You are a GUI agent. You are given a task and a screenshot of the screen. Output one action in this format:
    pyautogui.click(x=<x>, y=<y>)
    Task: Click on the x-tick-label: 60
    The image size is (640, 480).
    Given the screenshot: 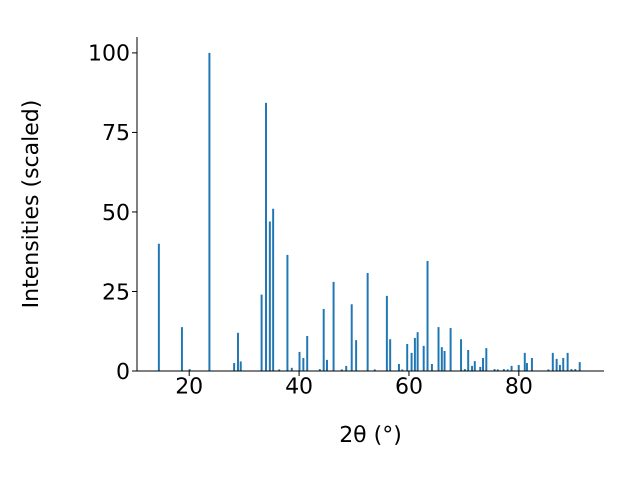 What is the action you would take?
    pyautogui.click(x=408, y=387)
    